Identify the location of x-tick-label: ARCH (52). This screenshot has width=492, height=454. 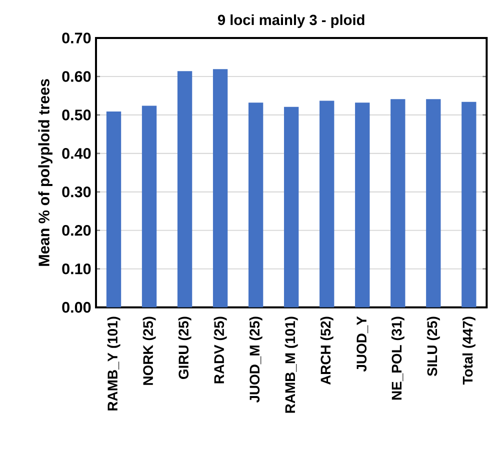
(327, 350).